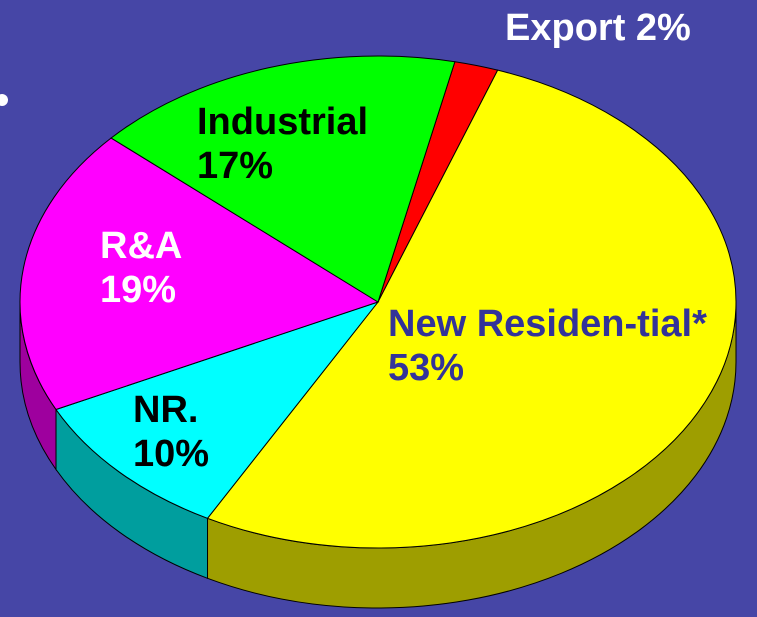 This screenshot has height=617, width=757. I want to click on value-label: 2%, so click(663, 28).